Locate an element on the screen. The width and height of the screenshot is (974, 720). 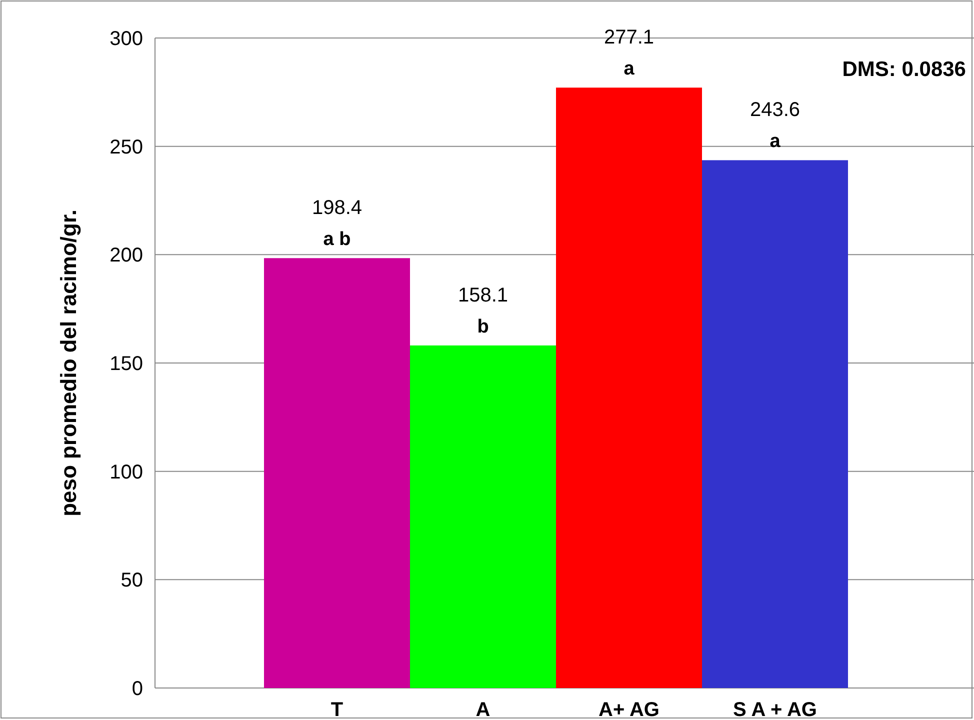
data-label: 277.1 is located at coordinates (629, 37).